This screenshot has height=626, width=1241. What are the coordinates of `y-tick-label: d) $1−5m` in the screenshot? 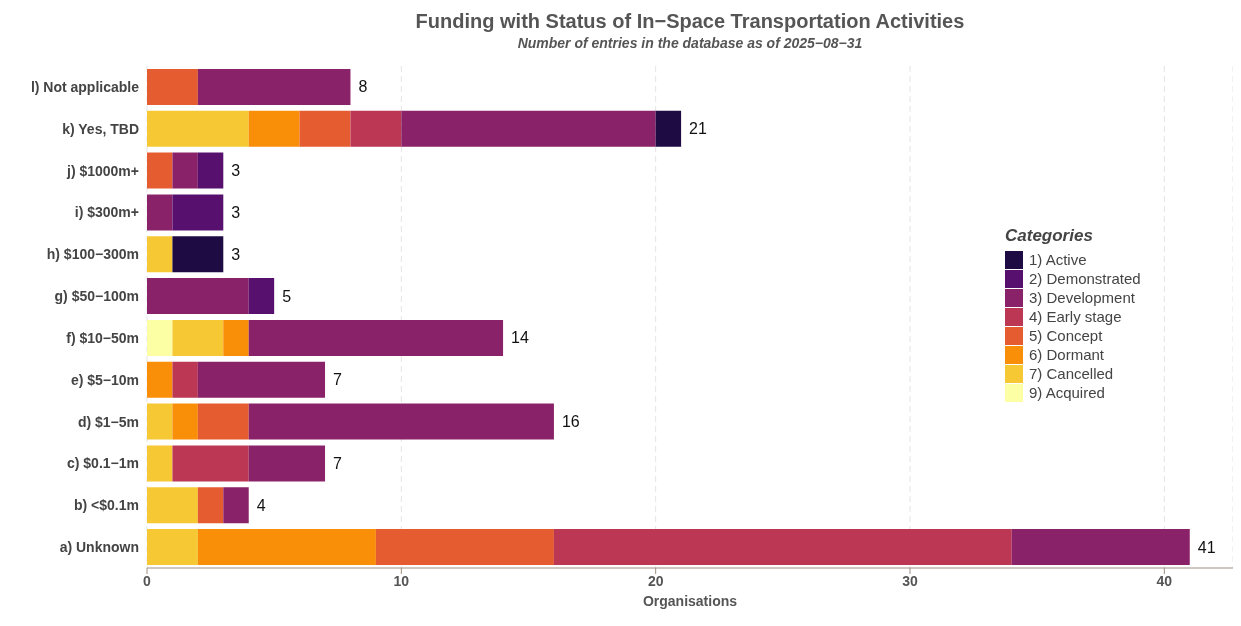 It's located at (108, 421).